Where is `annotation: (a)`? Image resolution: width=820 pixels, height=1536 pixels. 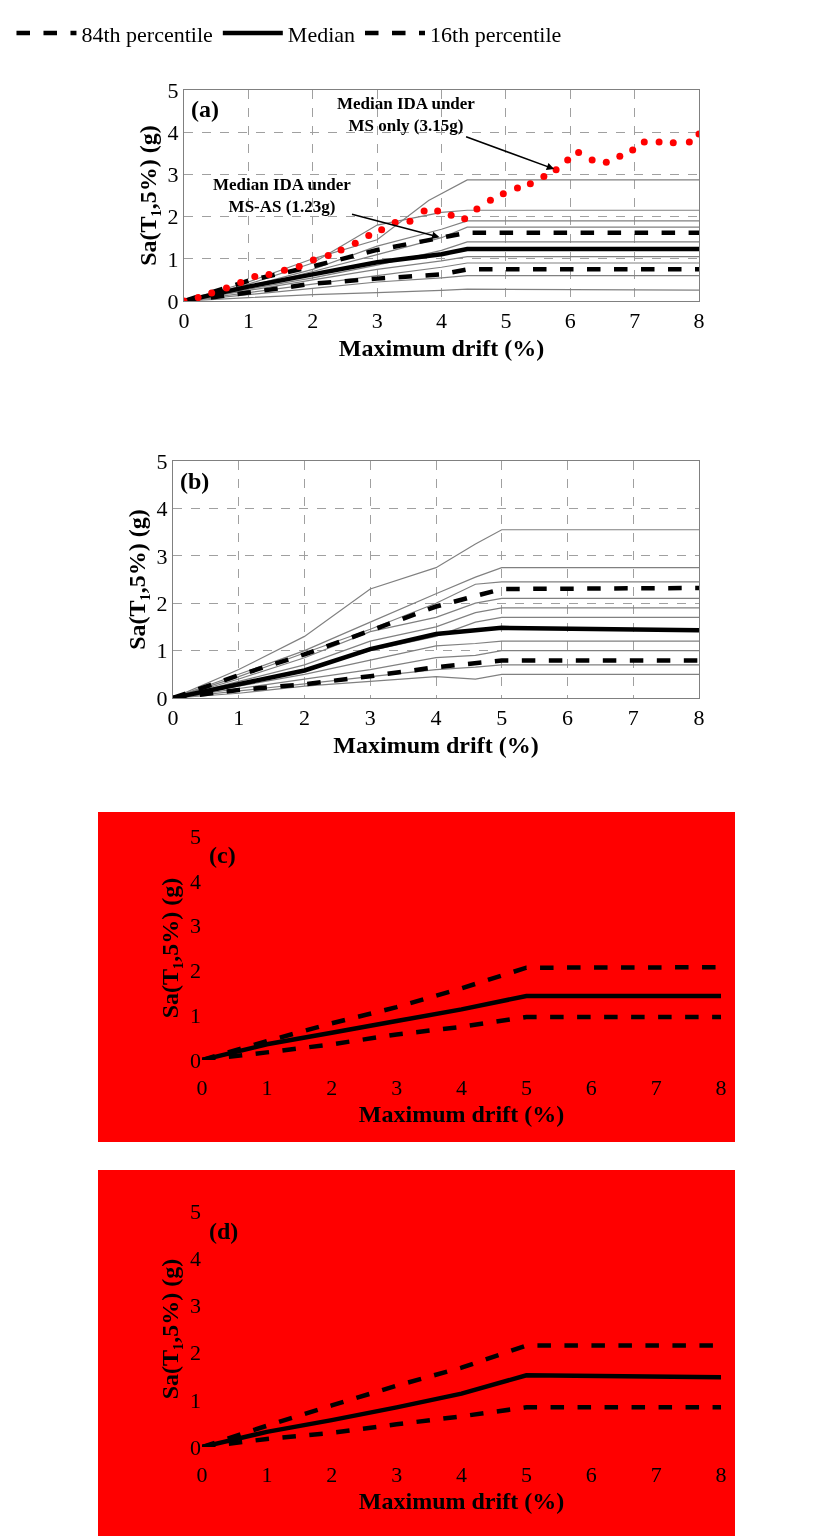
annotation: (a) is located at coordinates (205, 109).